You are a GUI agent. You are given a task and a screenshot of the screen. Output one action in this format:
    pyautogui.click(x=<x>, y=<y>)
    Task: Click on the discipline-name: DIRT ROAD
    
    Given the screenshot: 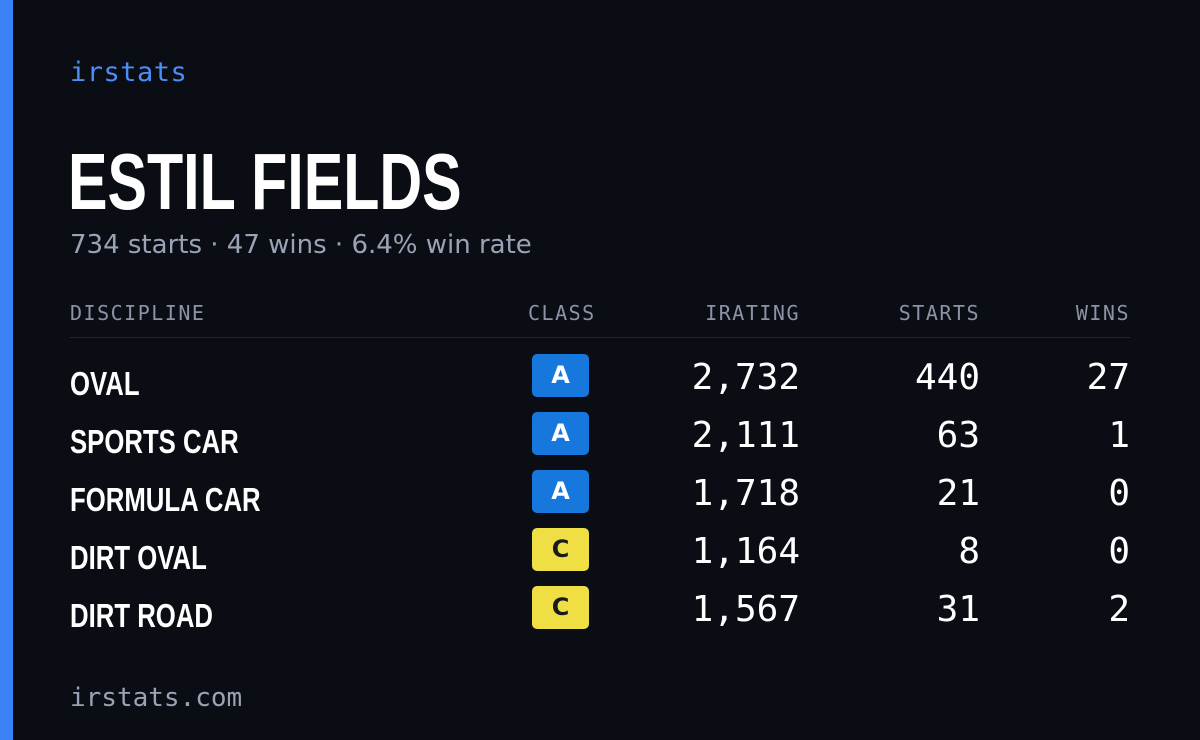 What is the action you would take?
    pyautogui.click(x=141, y=615)
    